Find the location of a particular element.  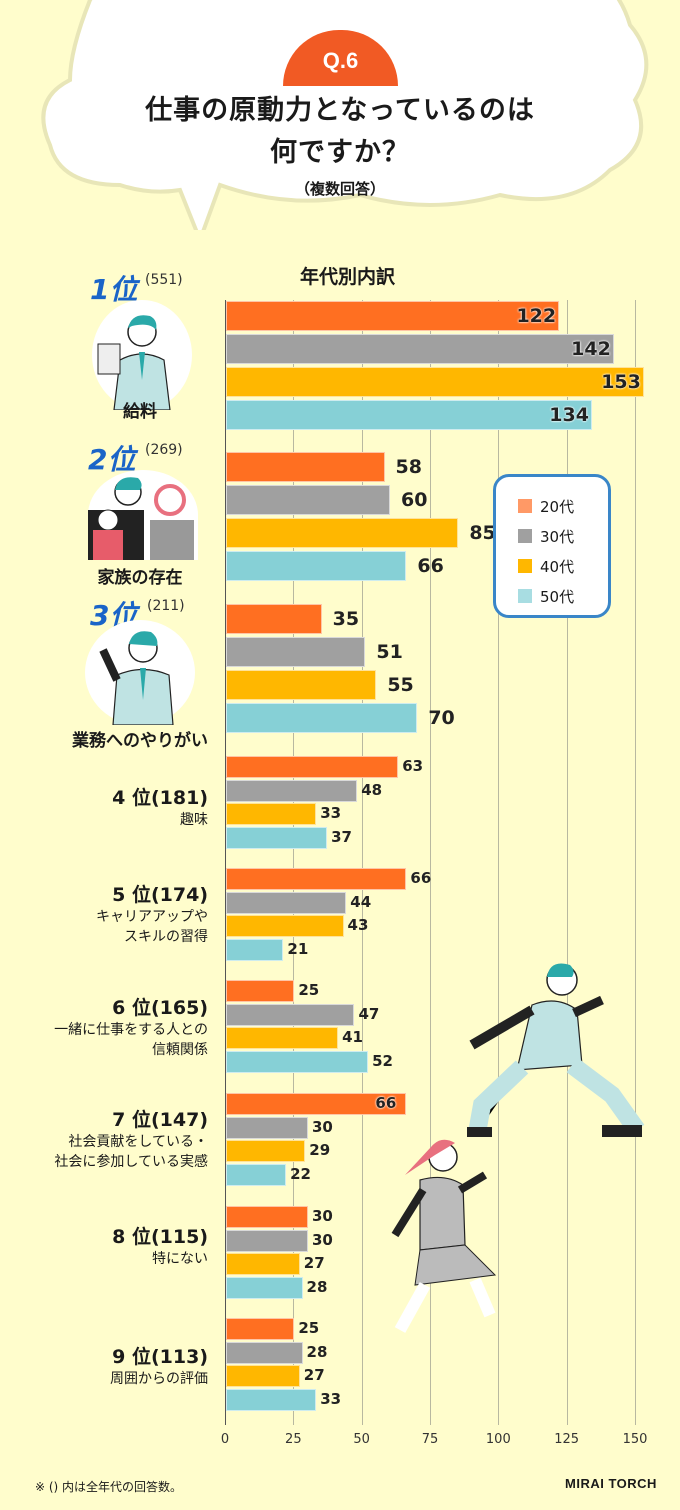

rank-4-label: 4 位 is located at coordinates (131, 798).